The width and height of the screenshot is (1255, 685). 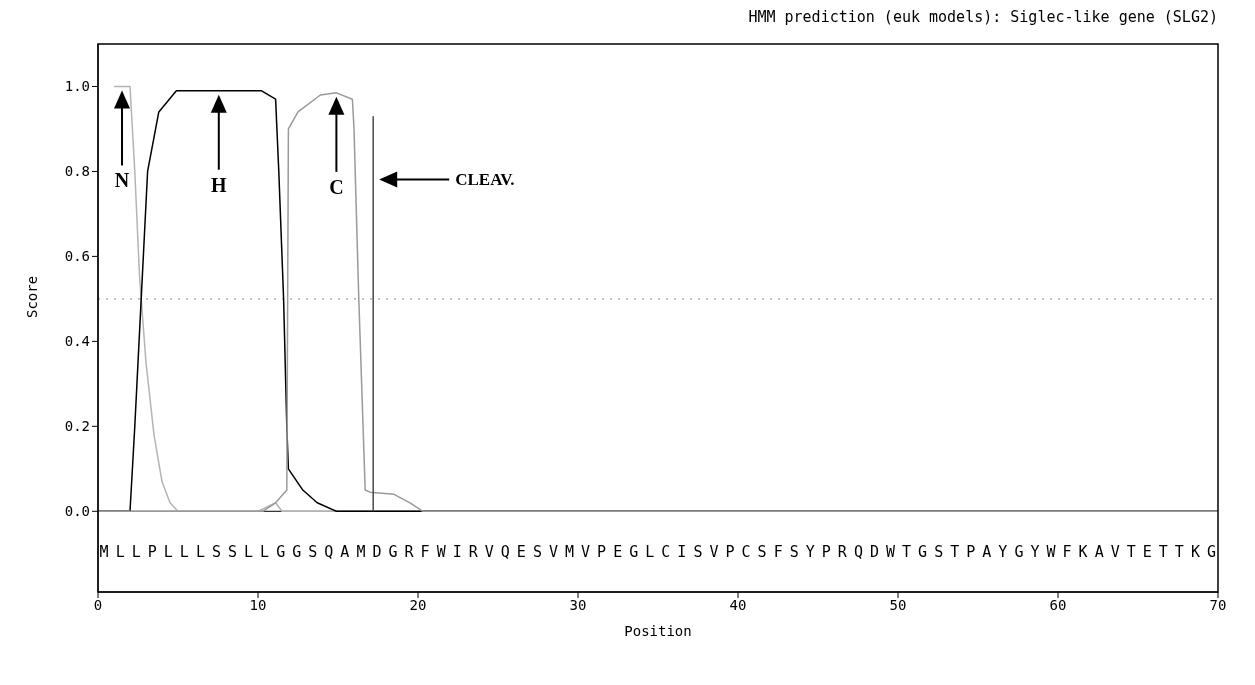 I want to click on annotation: N, so click(x=122, y=180).